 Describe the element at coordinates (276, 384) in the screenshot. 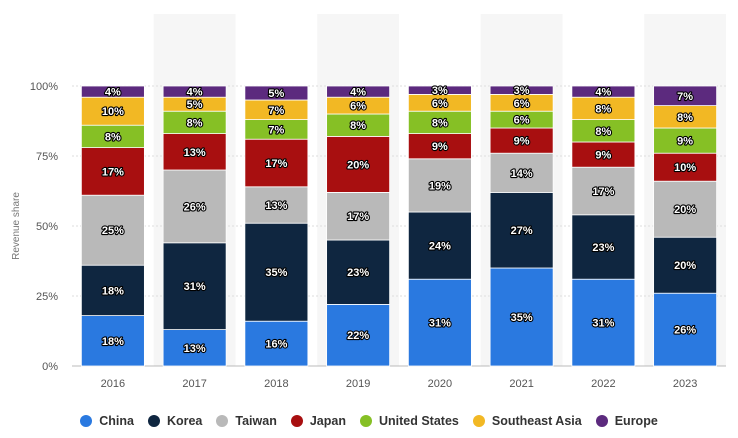

I see `x-tick-label: 2018` at that location.